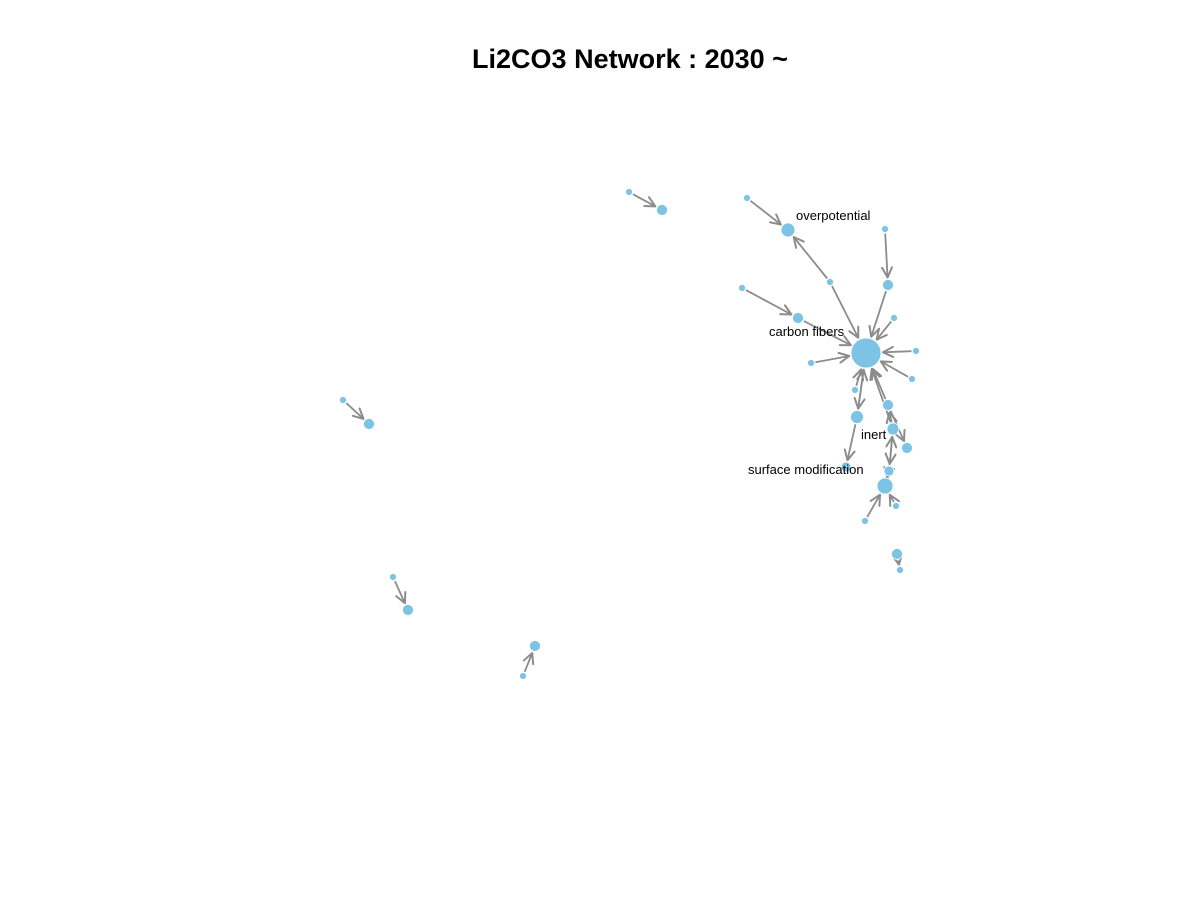  What do you see at coordinates (830, 282) in the screenshot?
I see `node-n6` at bounding box center [830, 282].